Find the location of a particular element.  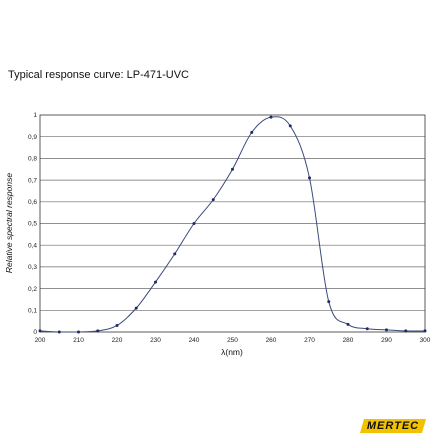

y-tick-label: 0,8 is located at coordinates (32, 159).